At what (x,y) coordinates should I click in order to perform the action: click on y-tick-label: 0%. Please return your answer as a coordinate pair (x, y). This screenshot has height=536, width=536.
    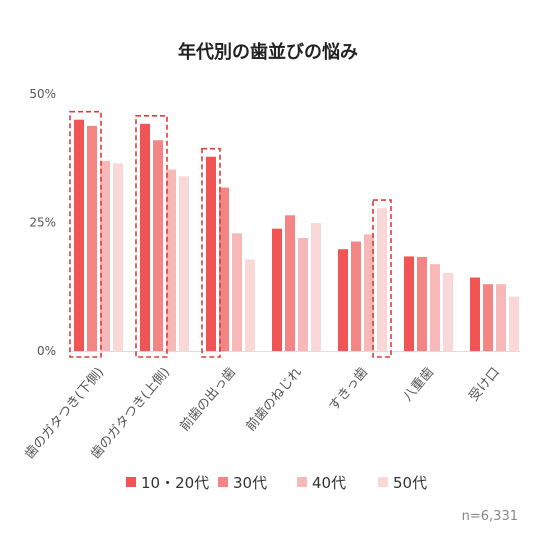
    Looking at the image, I should click on (46, 351).